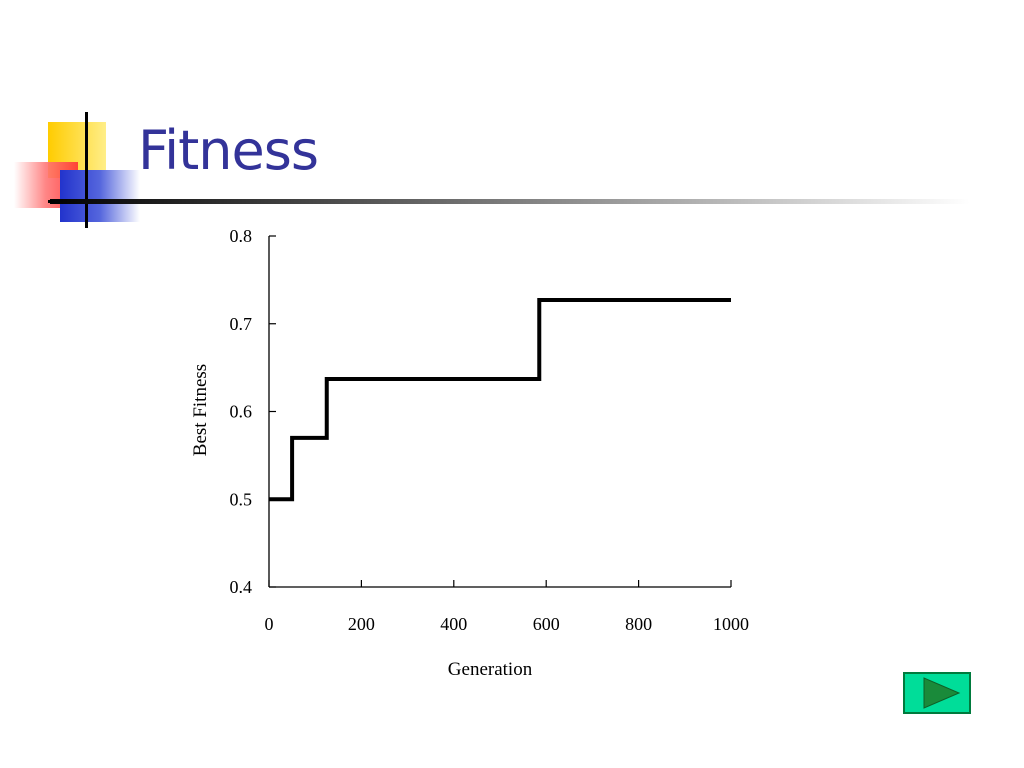 The image size is (1024, 768). What do you see at coordinates (361, 624) in the screenshot?
I see `x-tick-label: 200` at bounding box center [361, 624].